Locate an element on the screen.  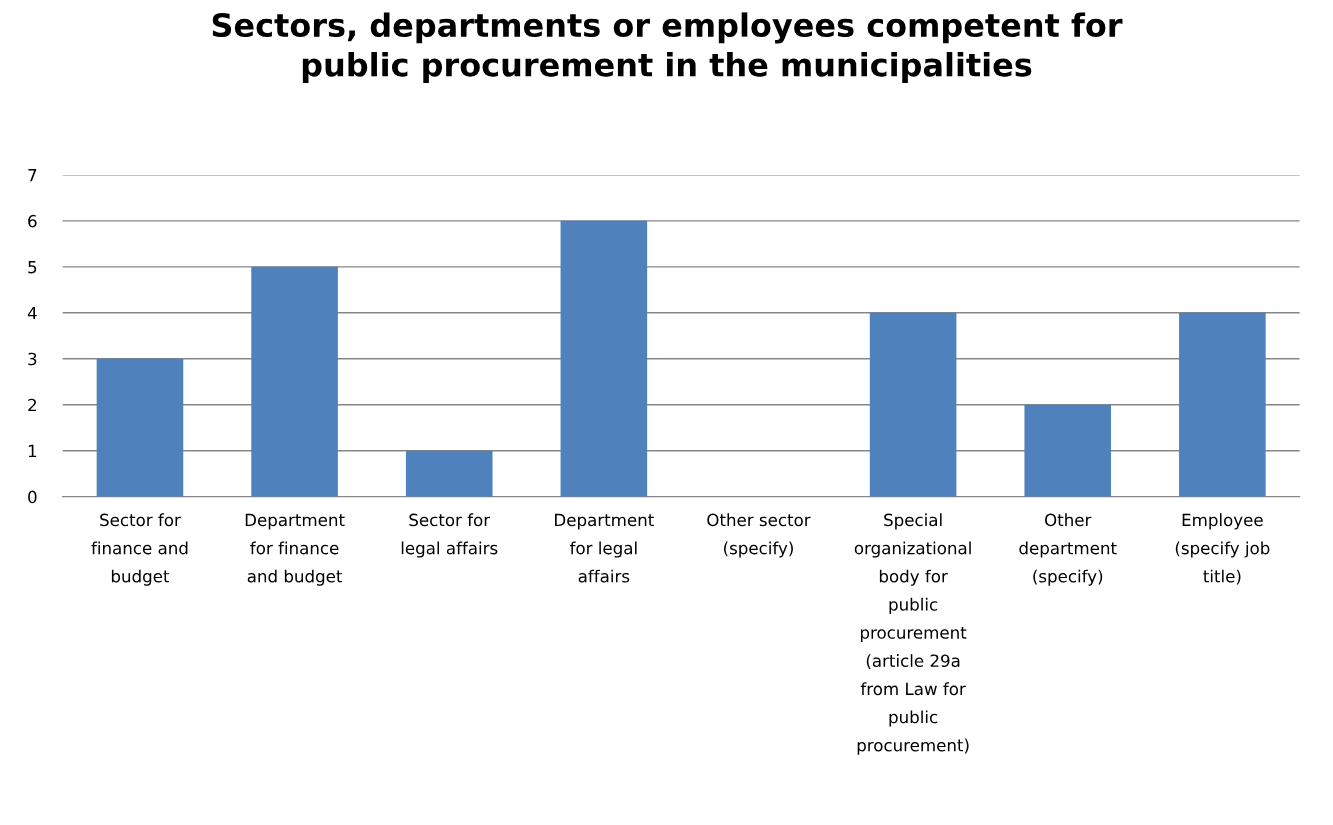
x-tick-label: Sector for legal affairs is located at coordinates (449, 535).